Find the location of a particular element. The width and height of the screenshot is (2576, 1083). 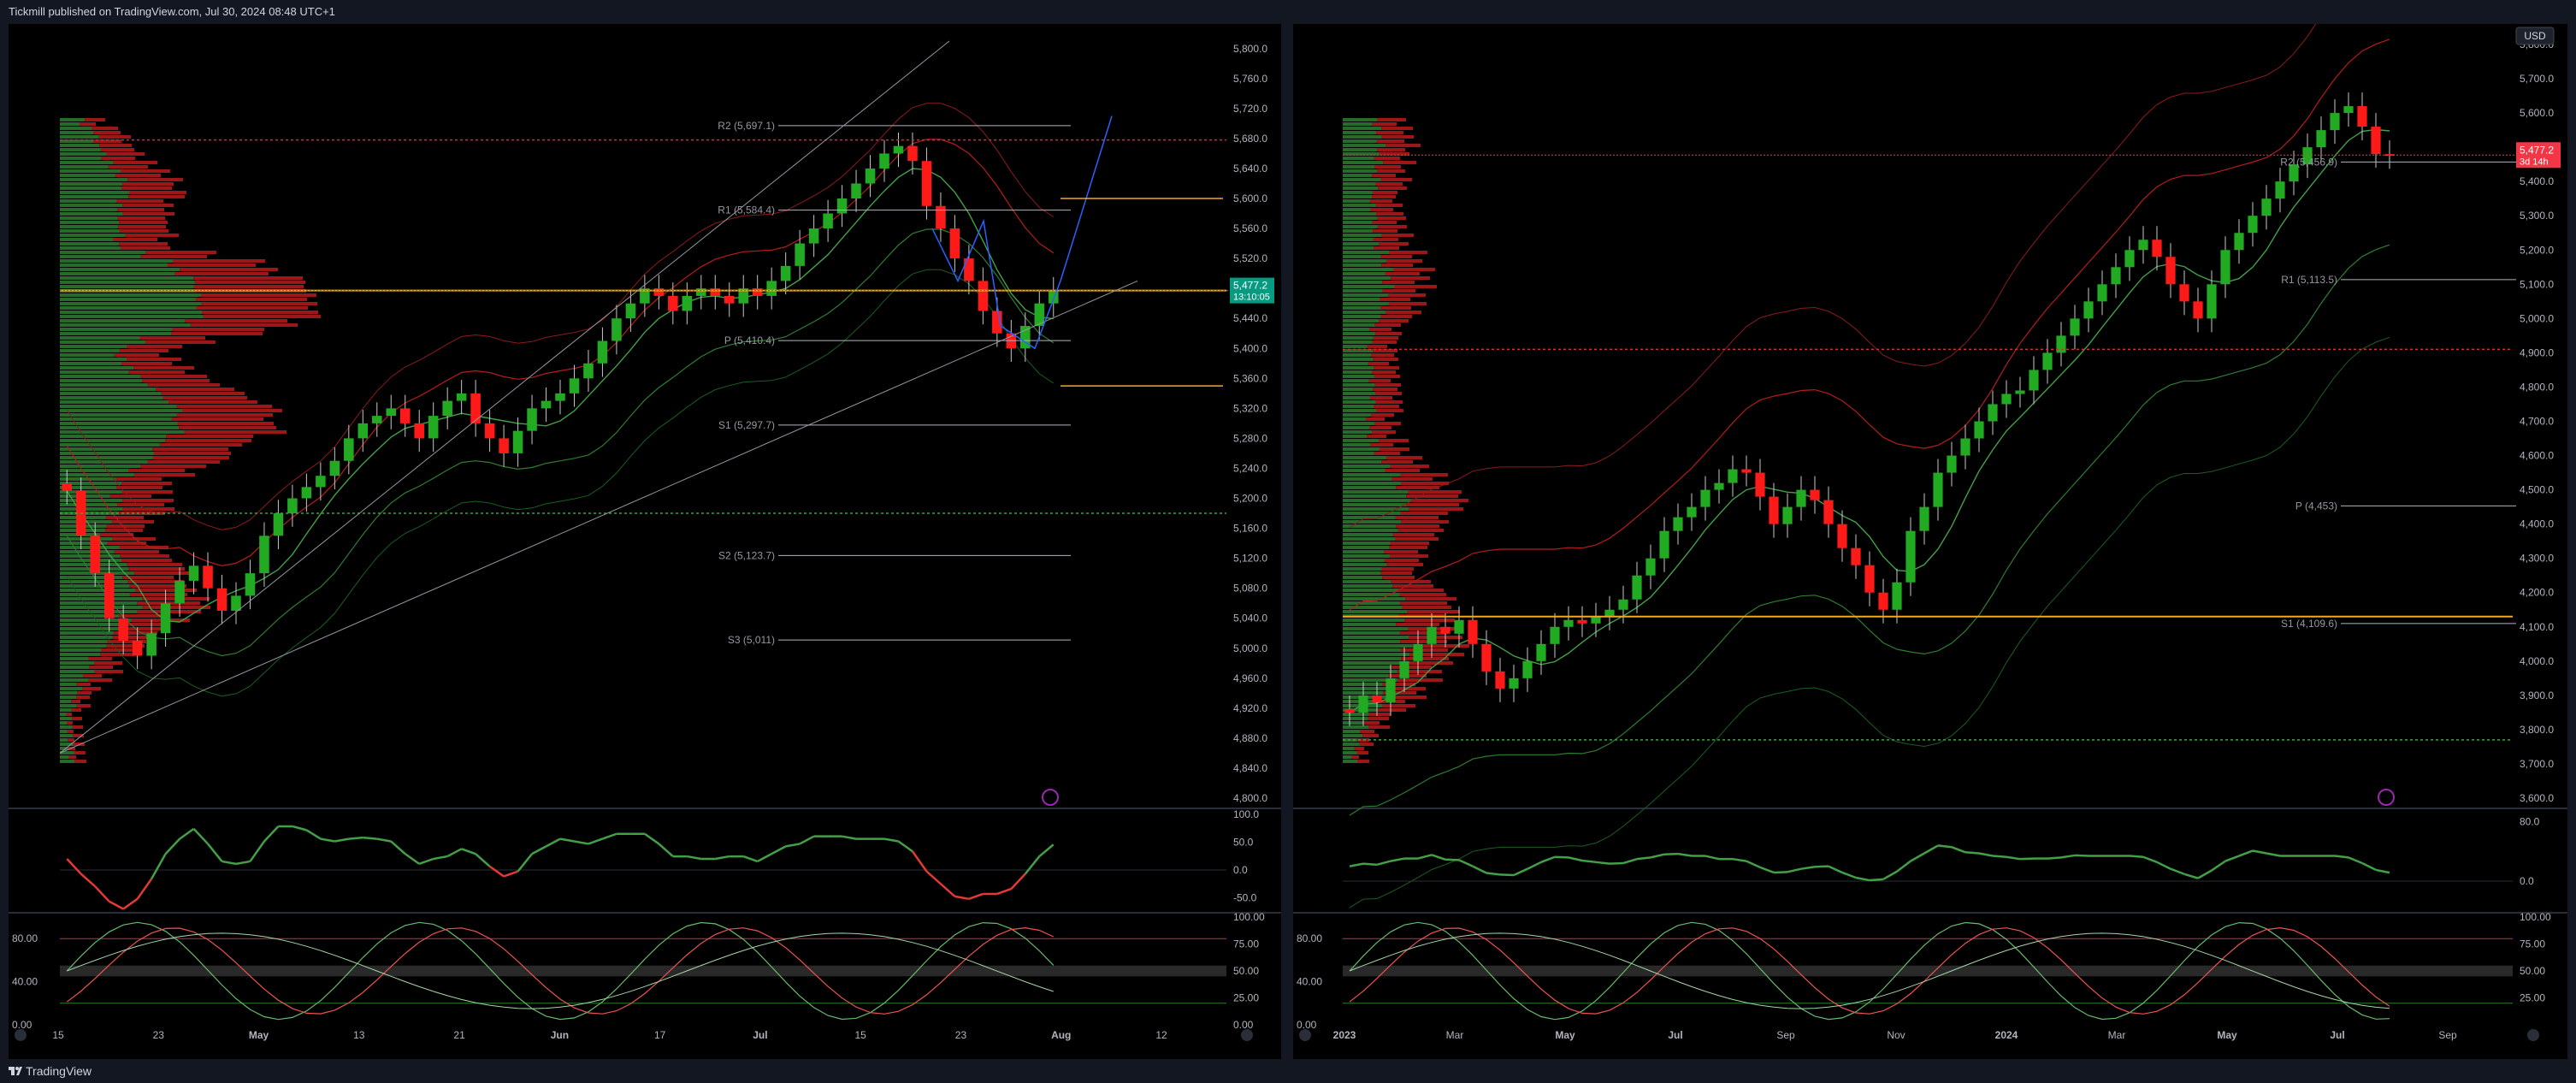

panel-divider is located at coordinates (1287, 541).